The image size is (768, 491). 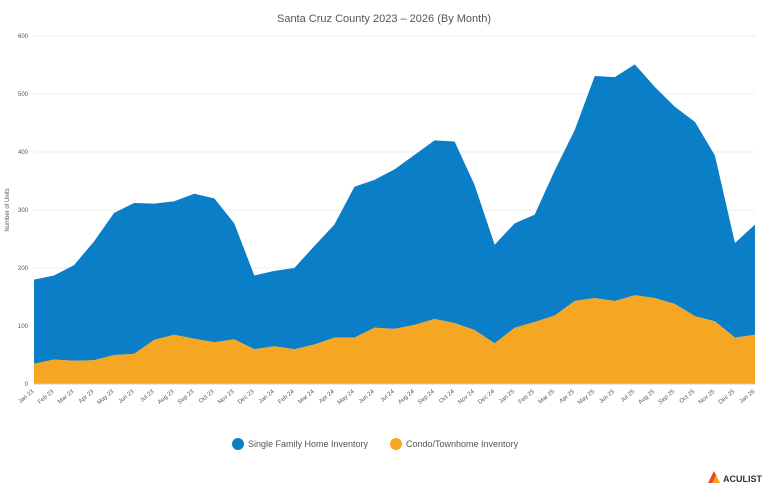 I want to click on y-tick-labels: 0 100 200 300 400 500 600, so click(x=23, y=211).